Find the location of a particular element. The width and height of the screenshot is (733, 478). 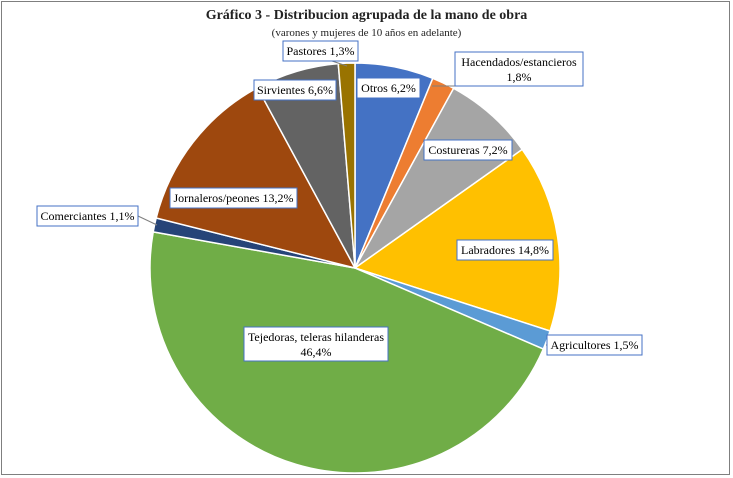

data-label-jornaleros-peones: Jornaleros/peones 13,2% is located at coordinates (234, 198).